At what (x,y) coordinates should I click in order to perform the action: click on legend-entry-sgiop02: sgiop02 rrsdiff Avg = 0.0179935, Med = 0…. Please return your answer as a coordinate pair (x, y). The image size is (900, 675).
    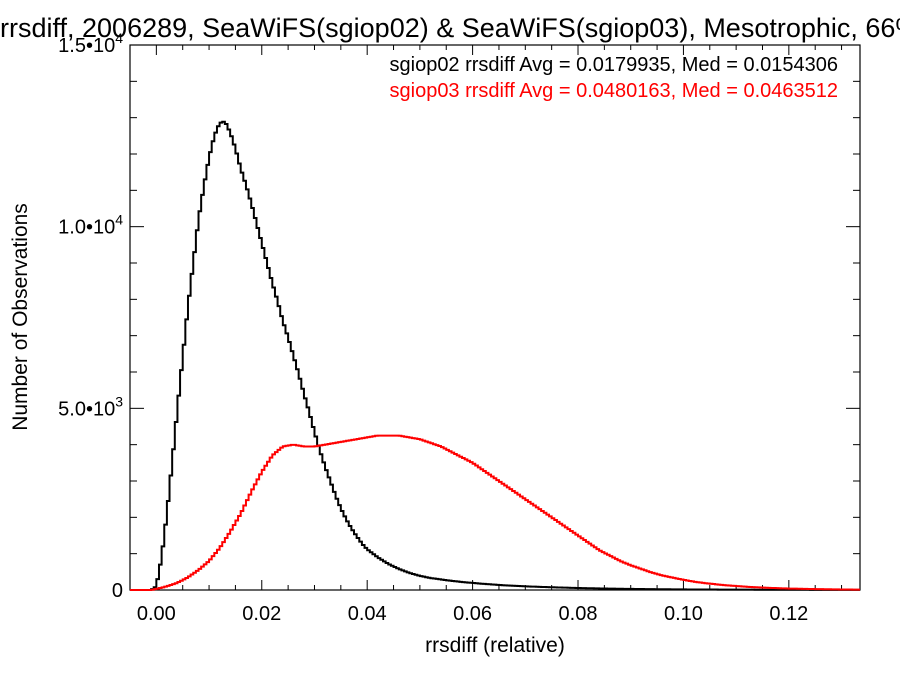
    Looking at the image, I should click on (614, 65).